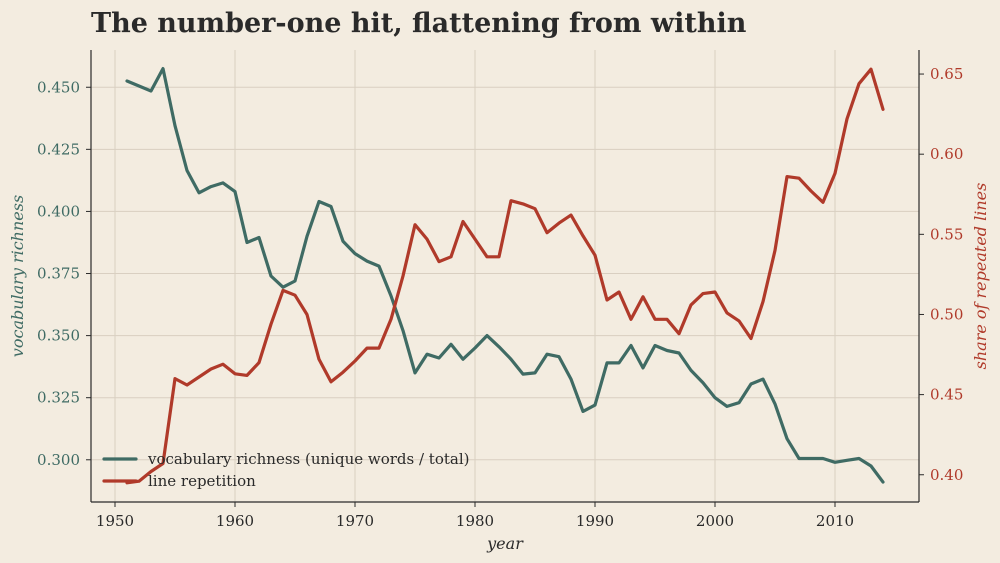 This screenshot has height=563, width=1000. Describe the element at coordinates (980, 276) in the screenshot. I see `y-axis-right-label: share of repeated lines` at that location.